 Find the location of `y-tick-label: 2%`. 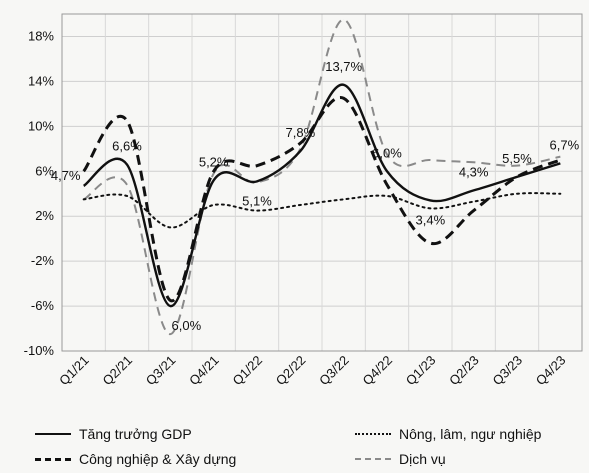

y-tick-label: 2% is located at coordinates (44, 215).